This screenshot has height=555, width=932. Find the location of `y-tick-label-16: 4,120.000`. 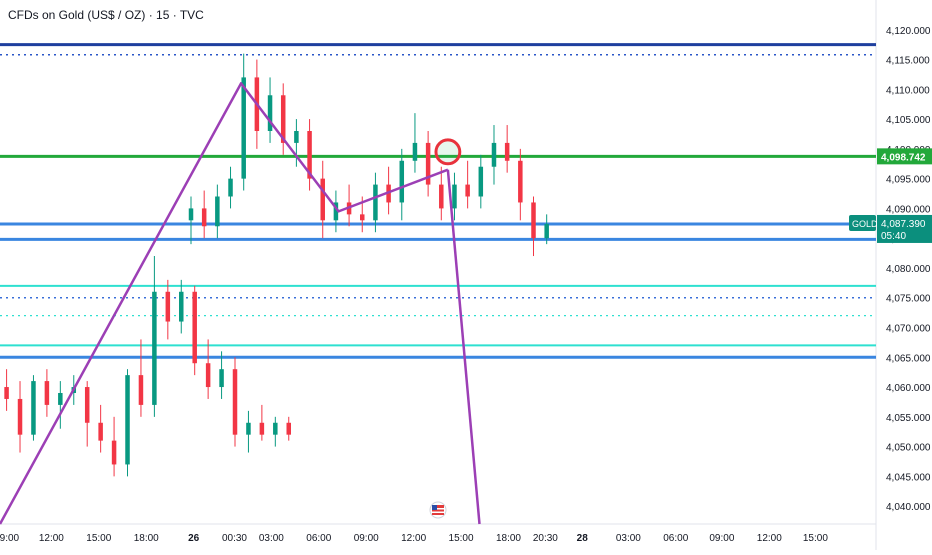

y-tick-label-16: 4,120.000 is located at coordinates (908, 31).